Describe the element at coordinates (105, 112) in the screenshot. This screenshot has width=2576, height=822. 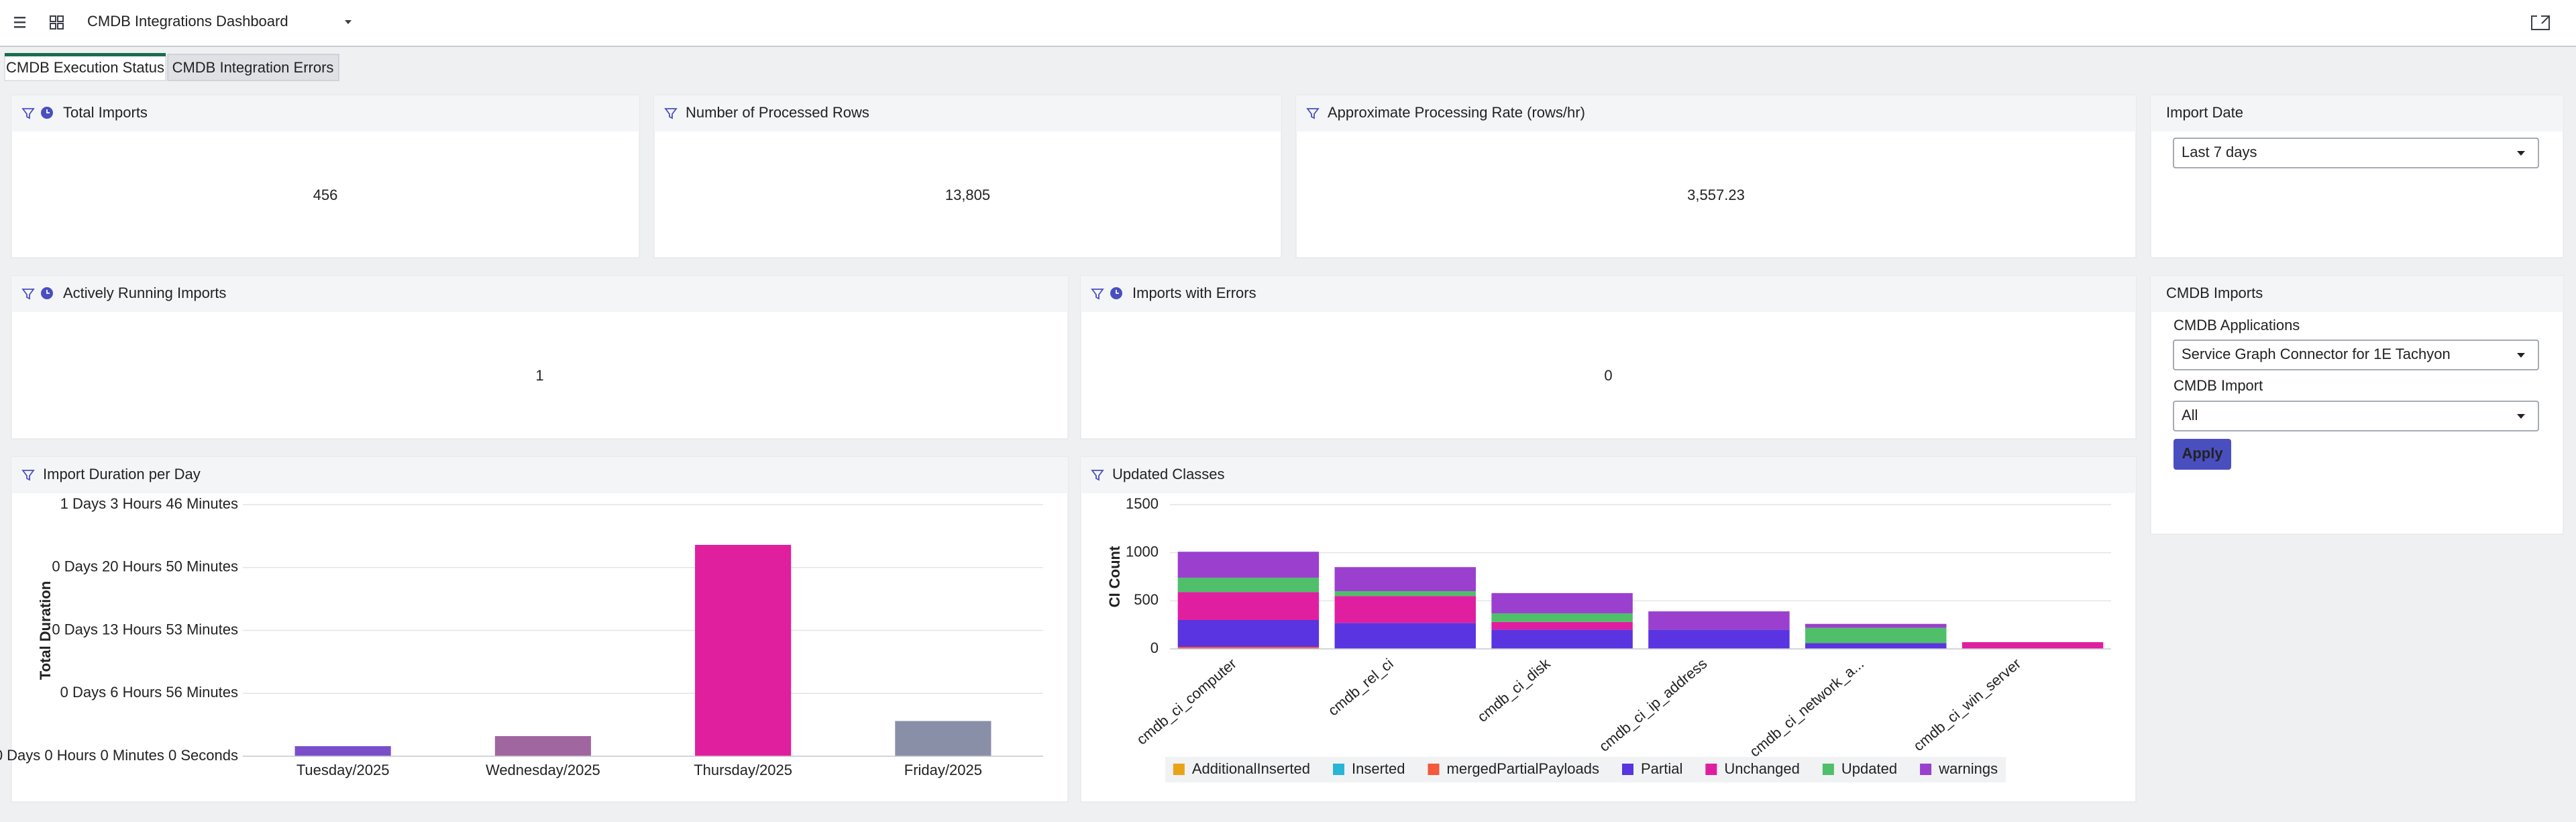
I see `card-title: Total Imports` at that location.